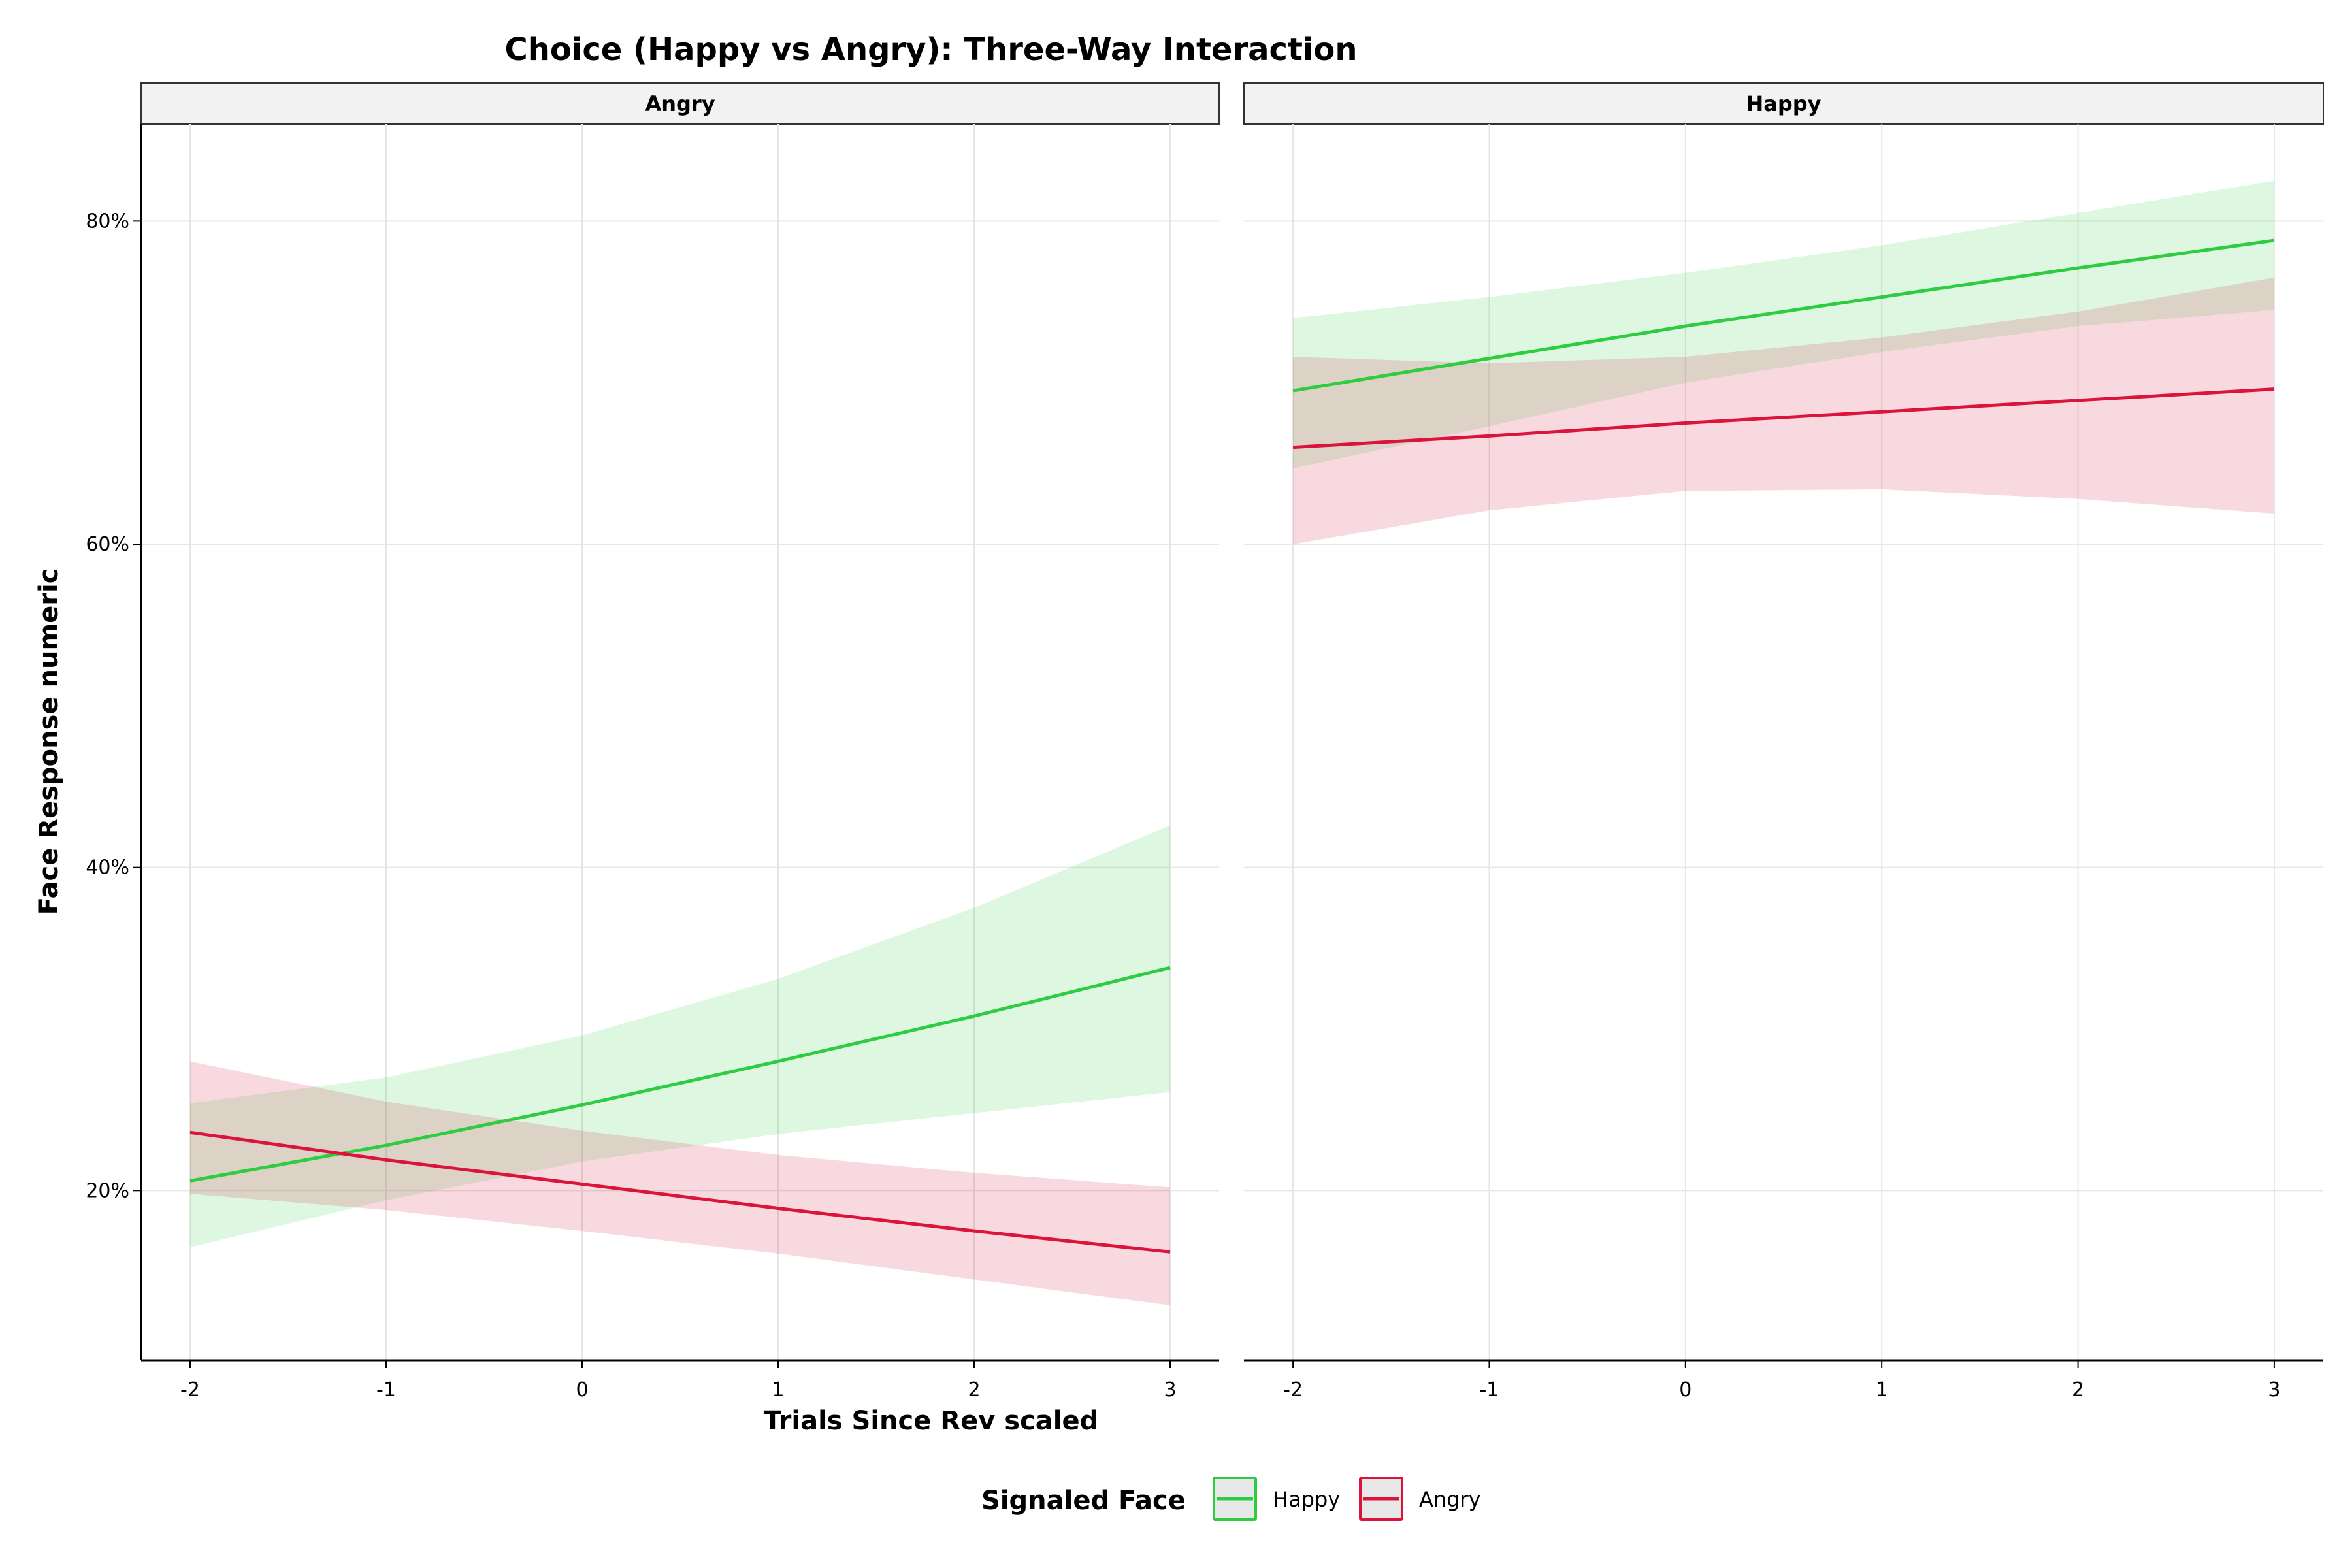  What do you see at coordinates (1450, 1499) in the screenshot?
I see `legend-label-angry: Angry` at bounding box center [1450, 1499].